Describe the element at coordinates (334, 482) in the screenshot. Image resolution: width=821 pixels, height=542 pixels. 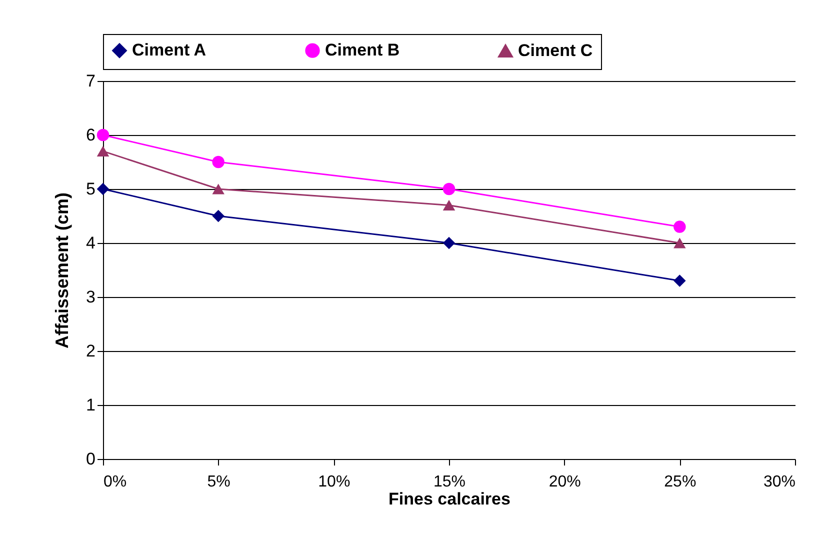
I see `x-tick-label: 10%` at that location.